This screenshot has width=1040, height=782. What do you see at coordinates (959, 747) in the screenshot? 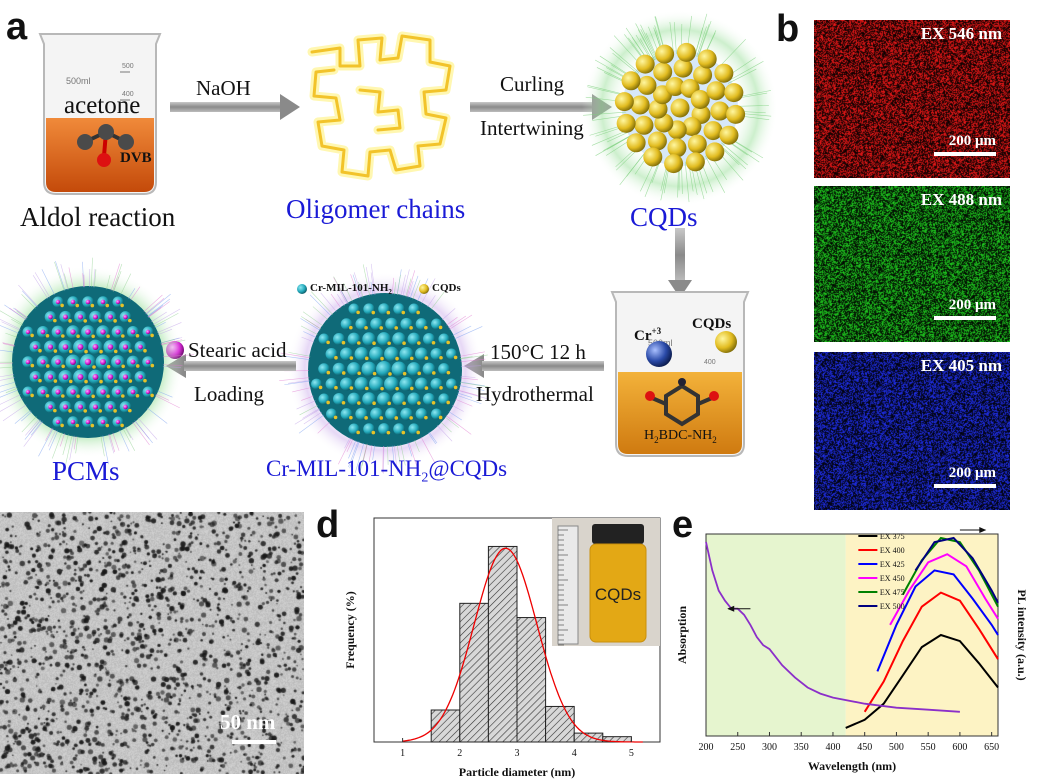
I see `x-tick-label-8: 600` at bounding box center [959, 747].